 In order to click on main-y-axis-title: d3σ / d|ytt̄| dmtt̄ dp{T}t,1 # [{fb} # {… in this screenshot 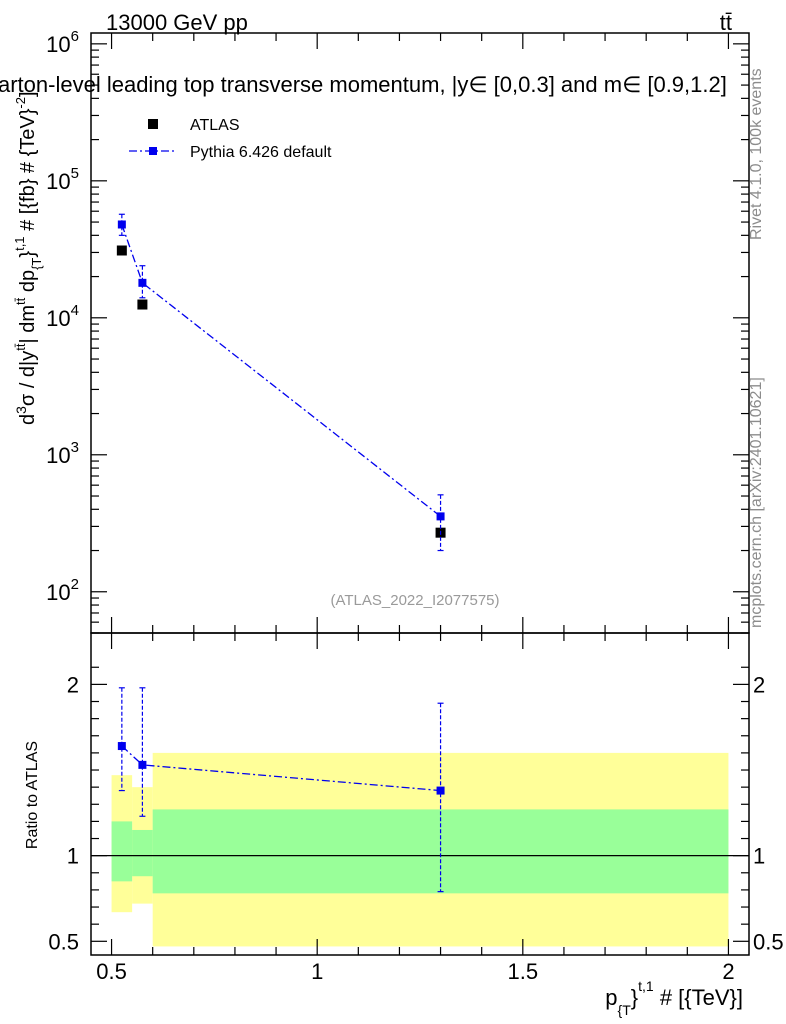, I will do `click(28, 258)`.